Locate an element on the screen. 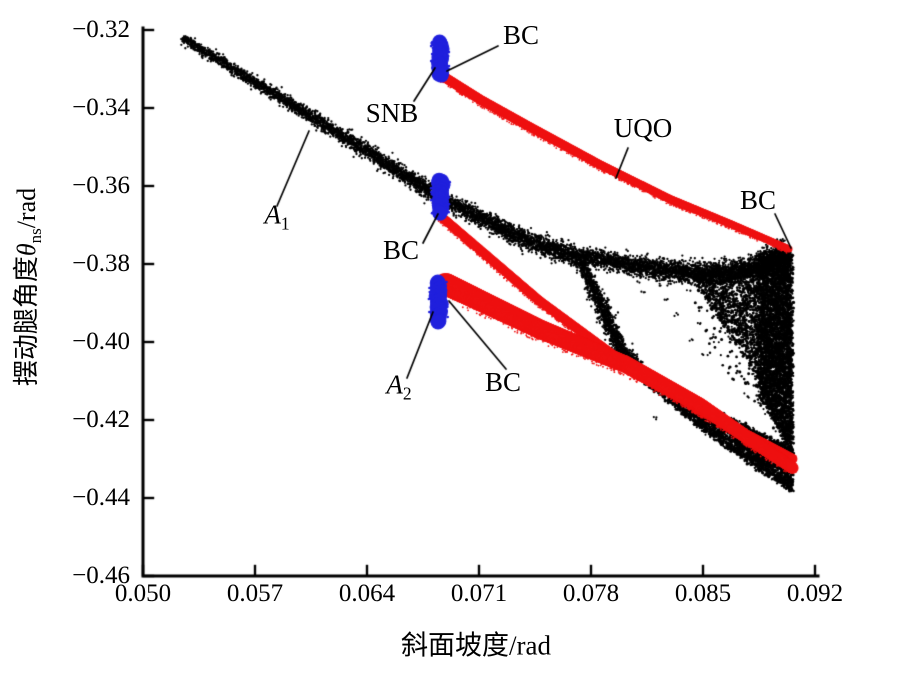 This screenshot has width=915, height=673. x-tick-label: 0.092 is located at coordinates (815, 593).